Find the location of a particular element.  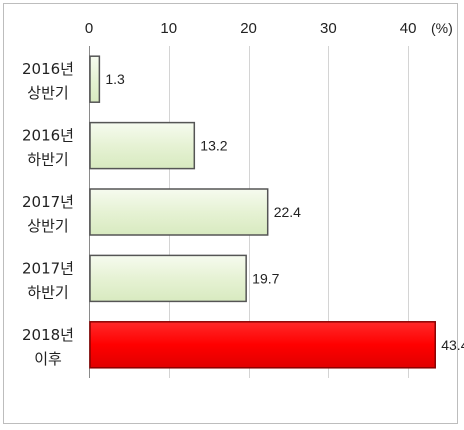

data-label: 19.7 is located at coordinates (265, 278).